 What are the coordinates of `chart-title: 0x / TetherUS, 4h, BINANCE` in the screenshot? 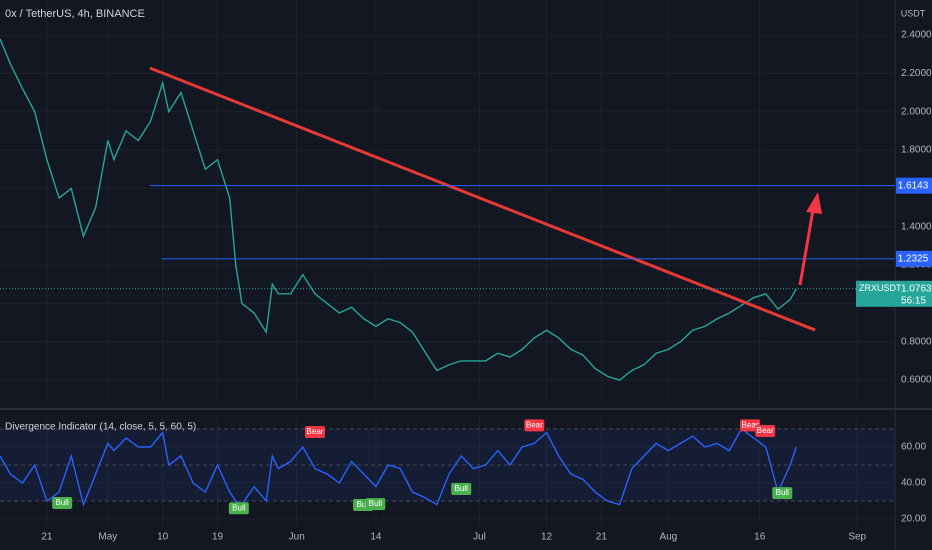 It's located at (75, 14).